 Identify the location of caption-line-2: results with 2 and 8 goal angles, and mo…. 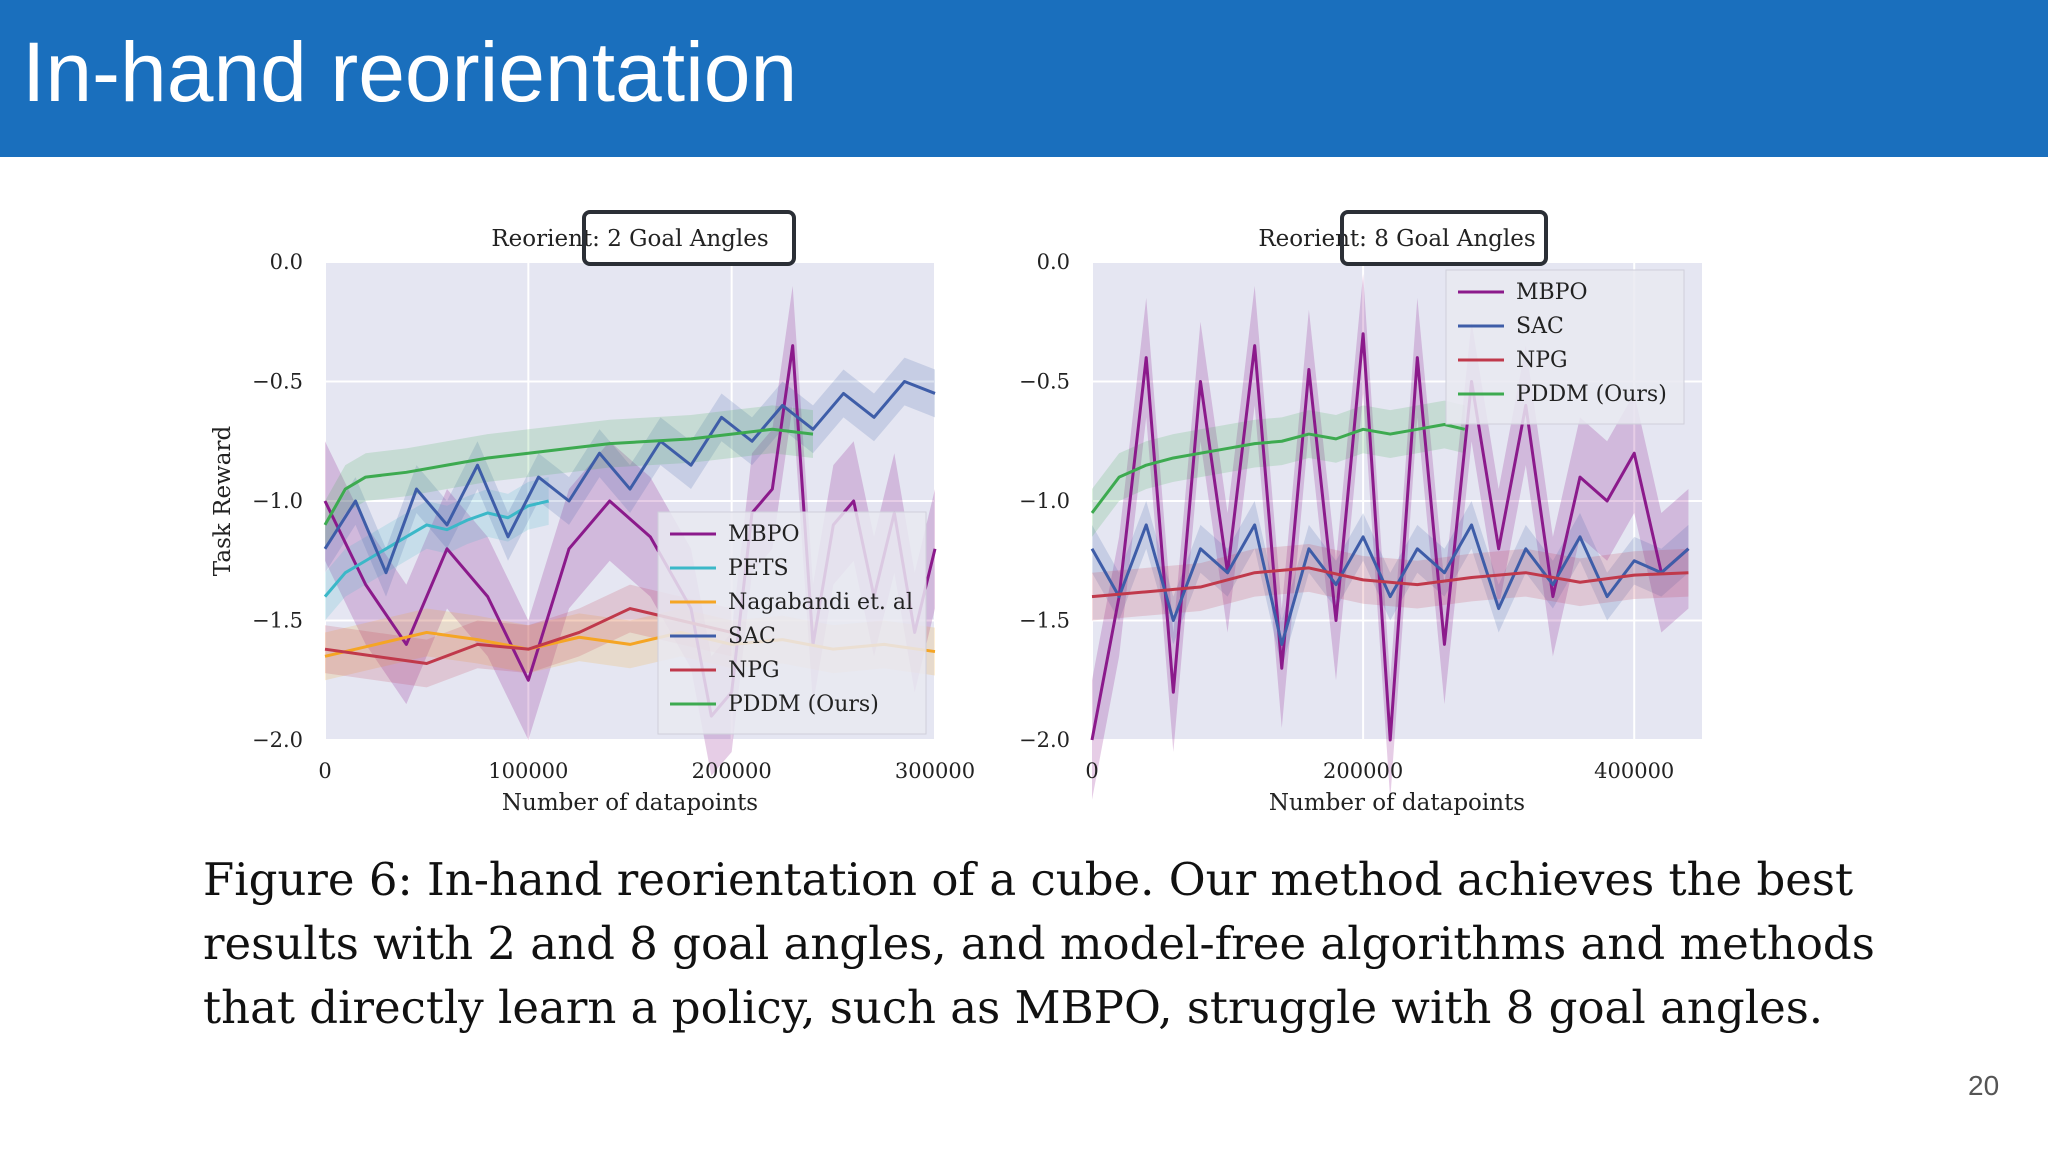
(1039, 943).